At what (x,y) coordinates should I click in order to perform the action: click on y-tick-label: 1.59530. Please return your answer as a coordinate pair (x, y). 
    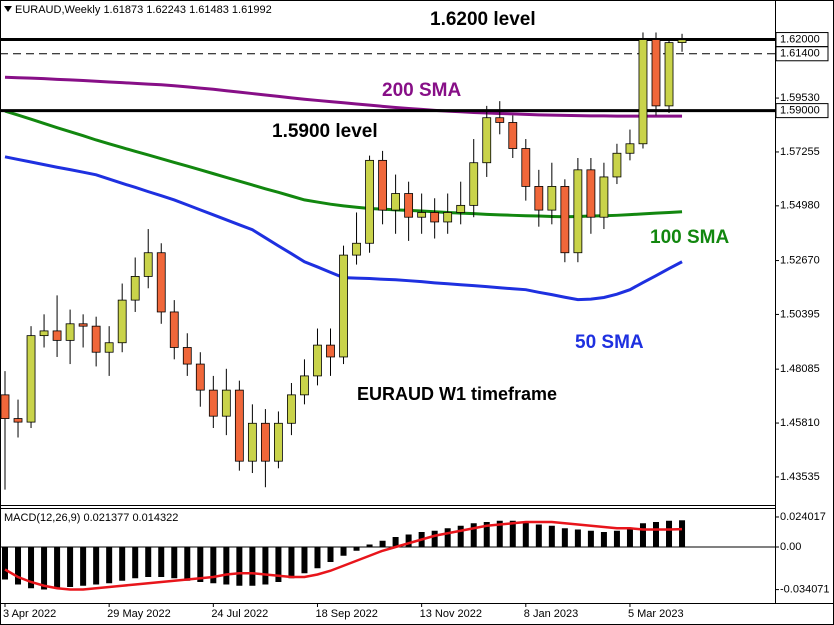
    Looking at the image, I should click on (800, 98).